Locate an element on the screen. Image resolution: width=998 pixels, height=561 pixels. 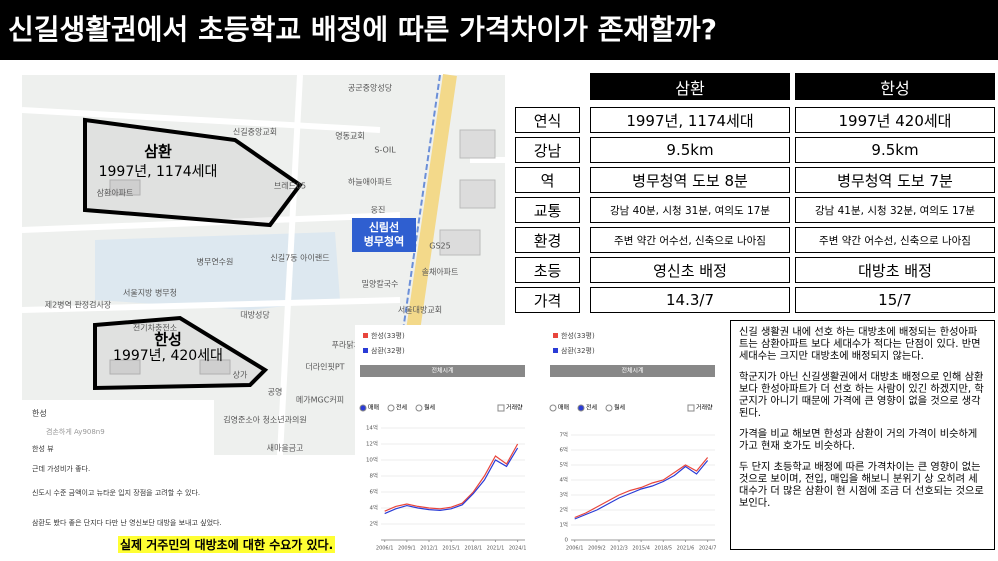
x-tick-label: 2021/6 is located at coordinates (686, 549).